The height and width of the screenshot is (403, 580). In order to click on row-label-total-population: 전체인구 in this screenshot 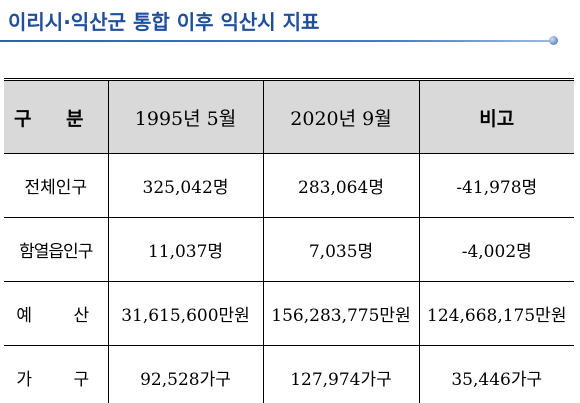, I will do `click(56, 185)`.